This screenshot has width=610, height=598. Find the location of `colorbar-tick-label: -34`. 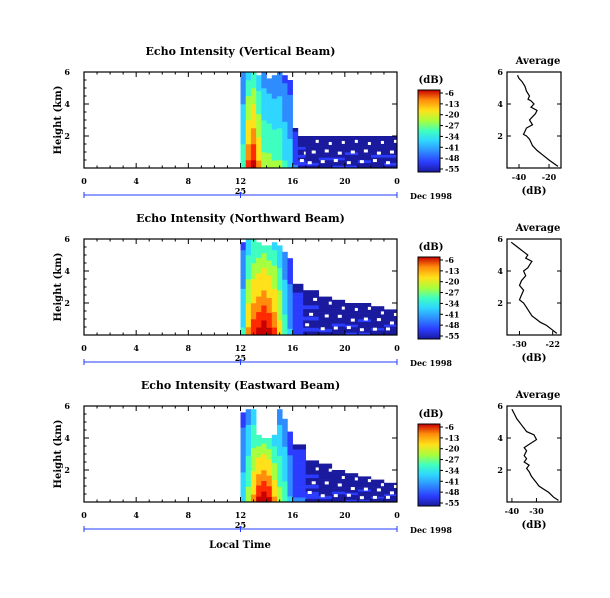

colorbar-tick-label: -34 is located at coordinates (452, 303).